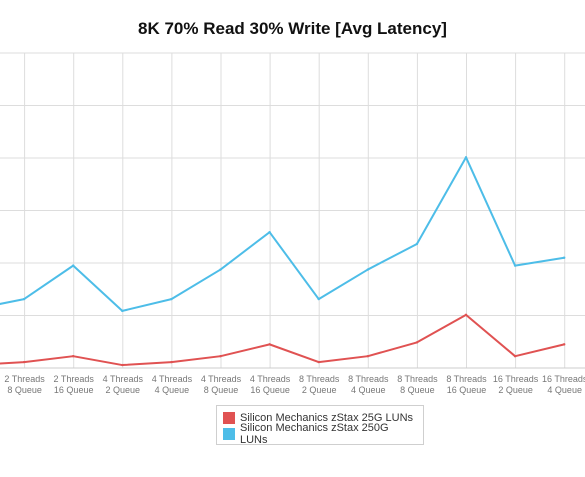 The image size is (585, 477). I want to click on legend-item-25g: Silicon Mechanics zStax 25G LUNs, so click(320, 418).